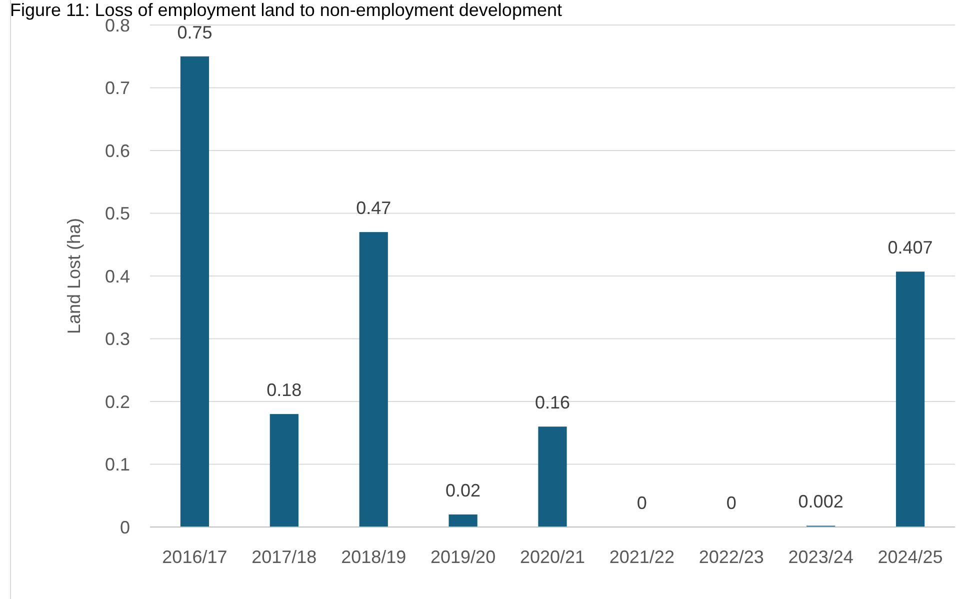 The width and height of the screenshot is (959, 599). Describe the element at coordinates (284, 390) in the screenshot. I see `data-label: 0.18` at that location.